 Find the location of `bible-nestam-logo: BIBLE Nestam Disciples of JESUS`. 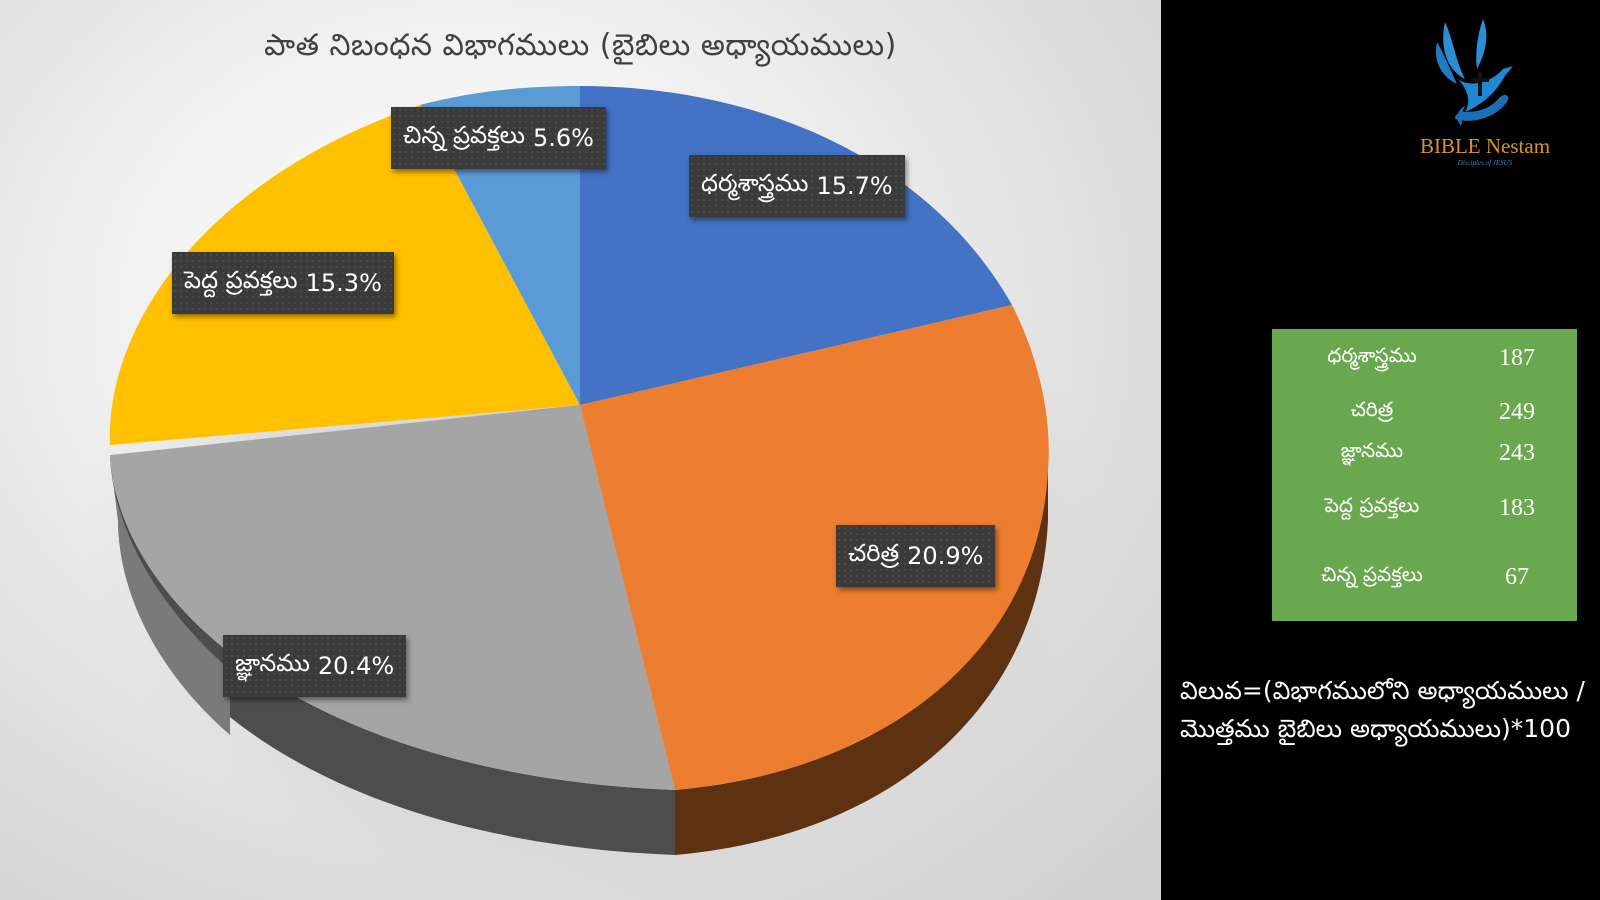

bible-nestam-logo: BIBLE Nestam Disciples of JESUS is located at coordinates (1485, 94).